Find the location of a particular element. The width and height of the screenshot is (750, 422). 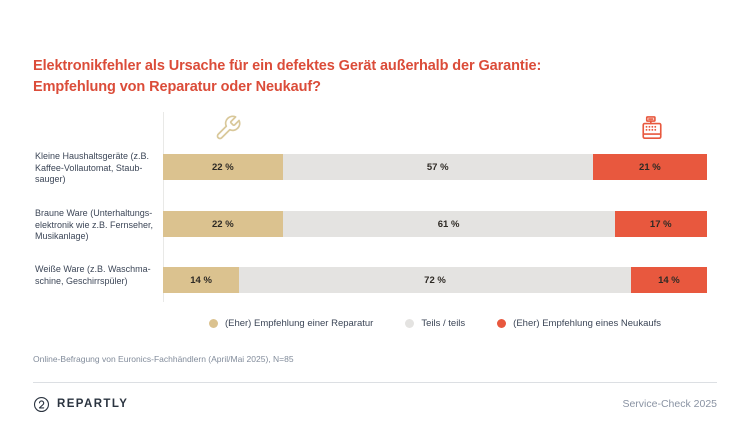

bar-segment: 57 % is located at coordinates (437, 167).